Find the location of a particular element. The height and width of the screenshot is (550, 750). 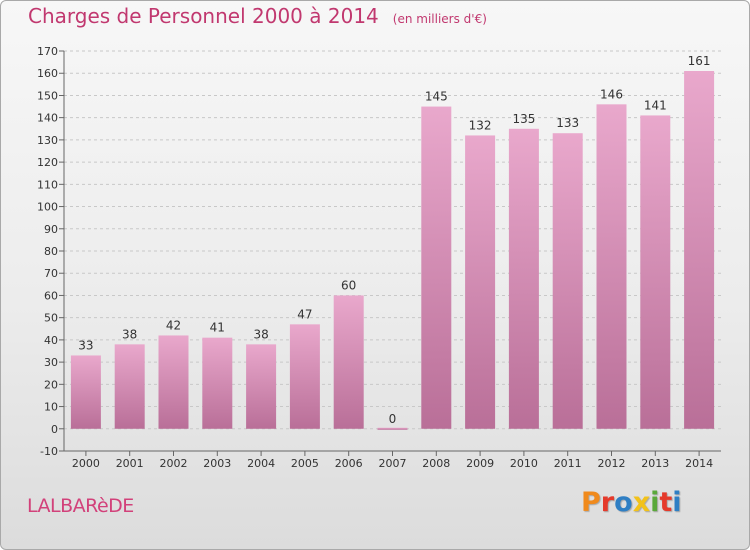

x-tick-label-2008: 2008 is located at coordinates (436, 463).